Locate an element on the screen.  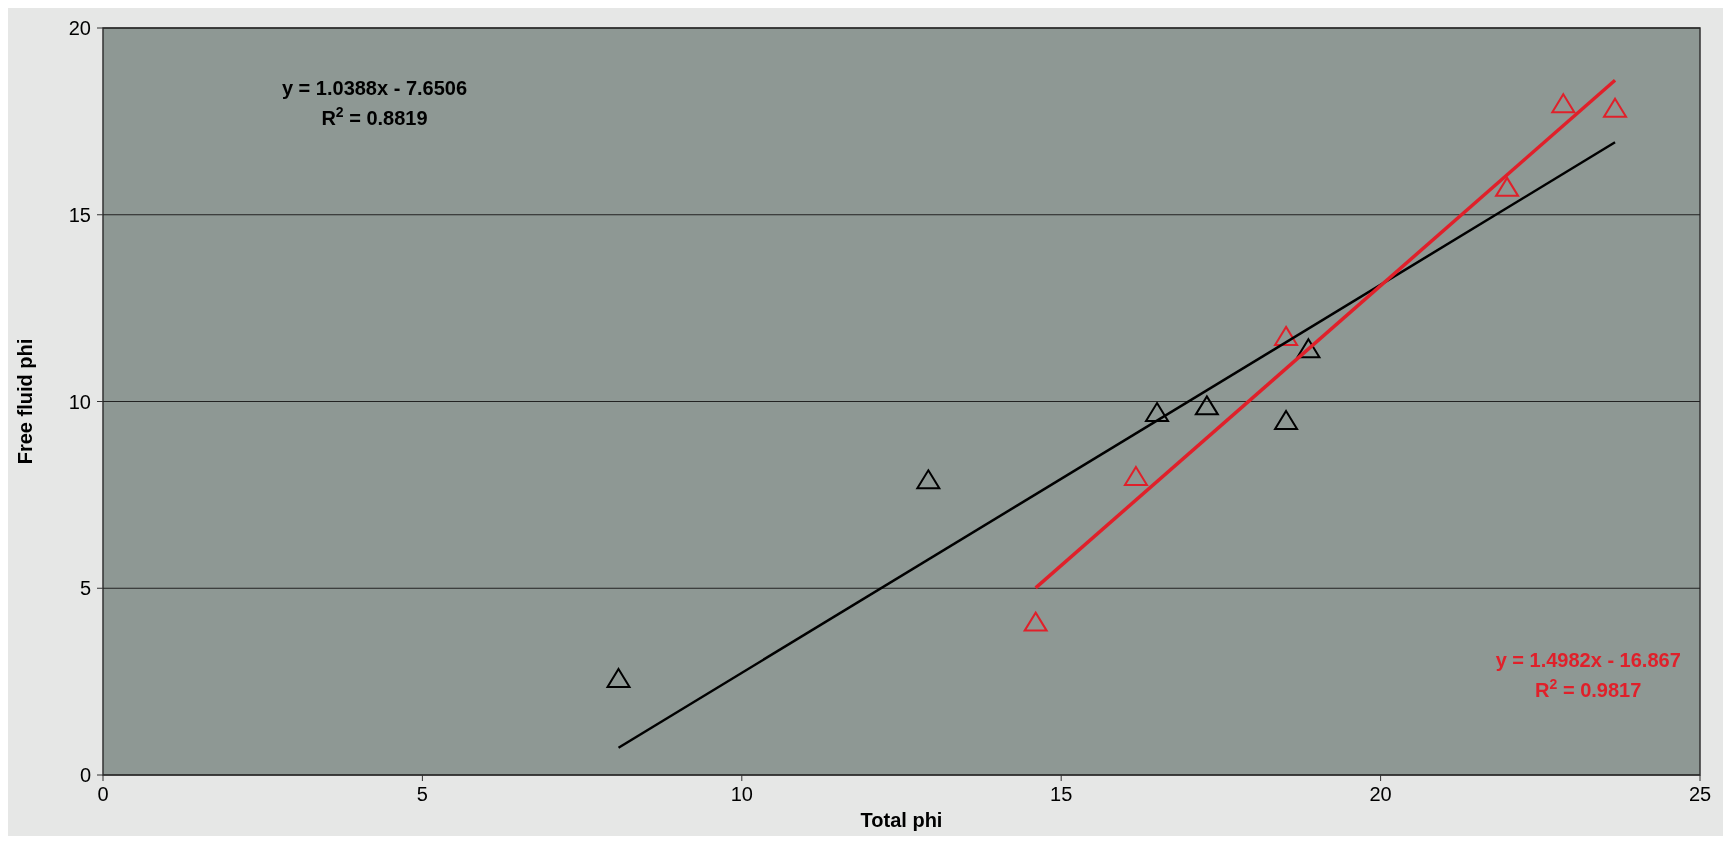
annotation: R$^{2}$ = 0.9817 is located at coordinates (1588, 688).